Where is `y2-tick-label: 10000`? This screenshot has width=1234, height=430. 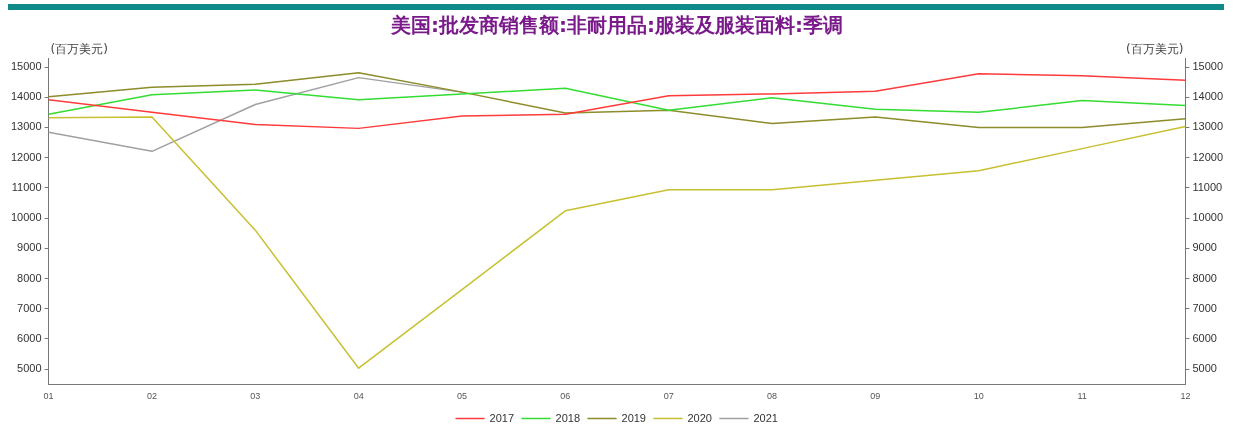
y2-tick-label: 10000 is located at coordinates (1208, 217).